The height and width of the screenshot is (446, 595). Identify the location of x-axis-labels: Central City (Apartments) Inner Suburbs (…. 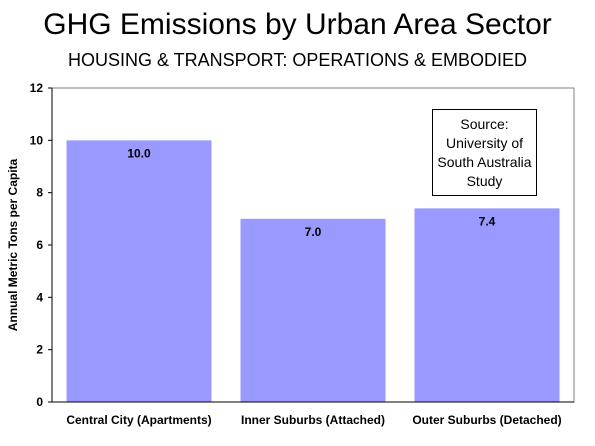
(313, 420).